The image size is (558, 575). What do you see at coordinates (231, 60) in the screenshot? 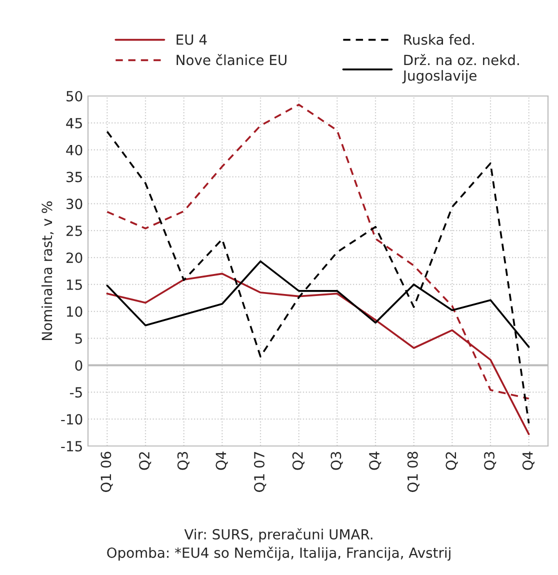
I see `legend-label: Nove članice EU` at bounding box center [231, 60].